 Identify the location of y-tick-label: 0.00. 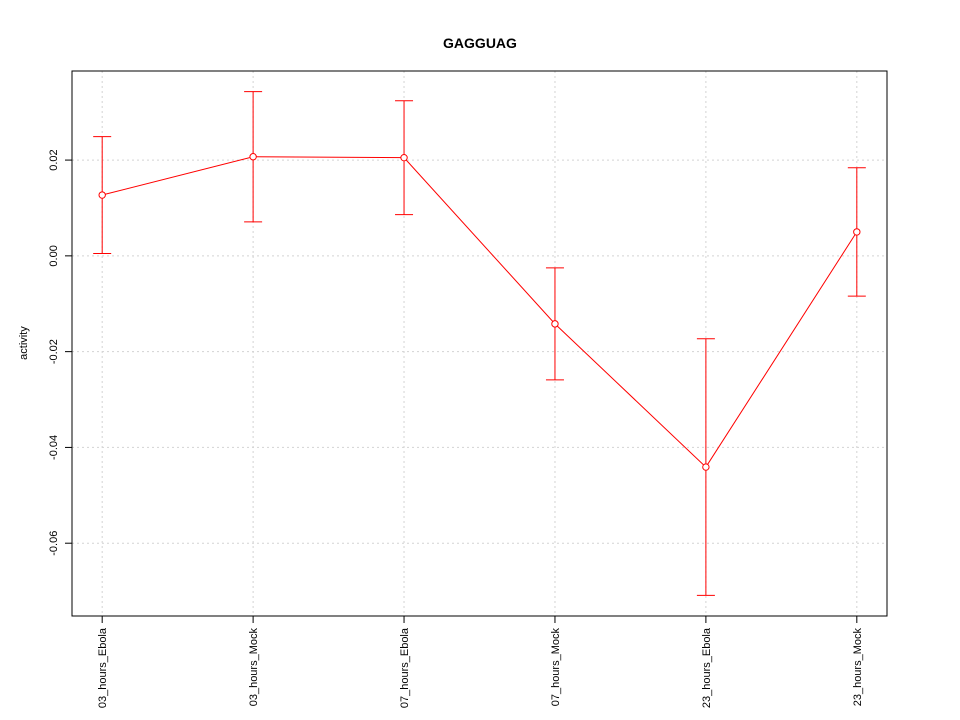
(54, 255).